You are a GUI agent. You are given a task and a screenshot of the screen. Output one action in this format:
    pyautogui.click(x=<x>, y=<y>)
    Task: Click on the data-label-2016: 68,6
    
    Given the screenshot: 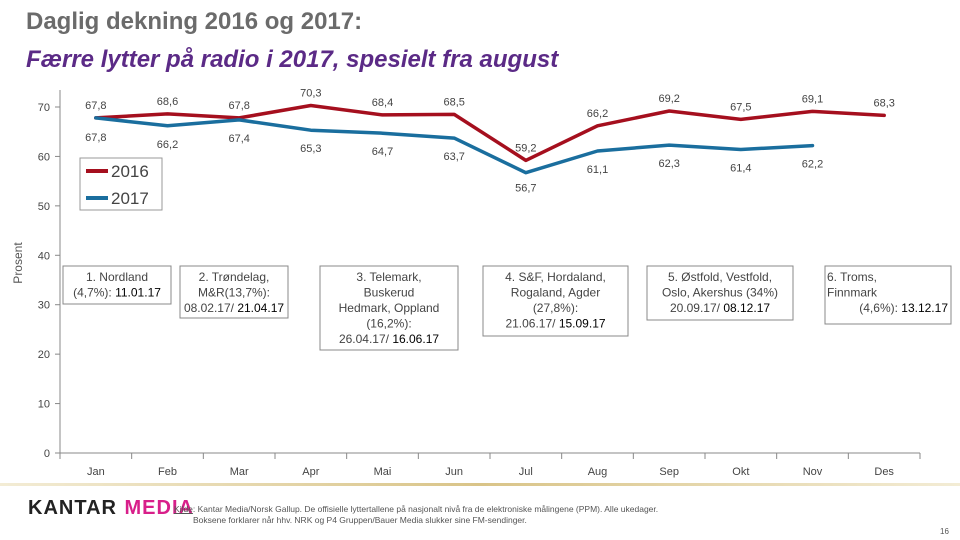 What is the action you would take?
    pyautogui.click(x=167, y=102)
    